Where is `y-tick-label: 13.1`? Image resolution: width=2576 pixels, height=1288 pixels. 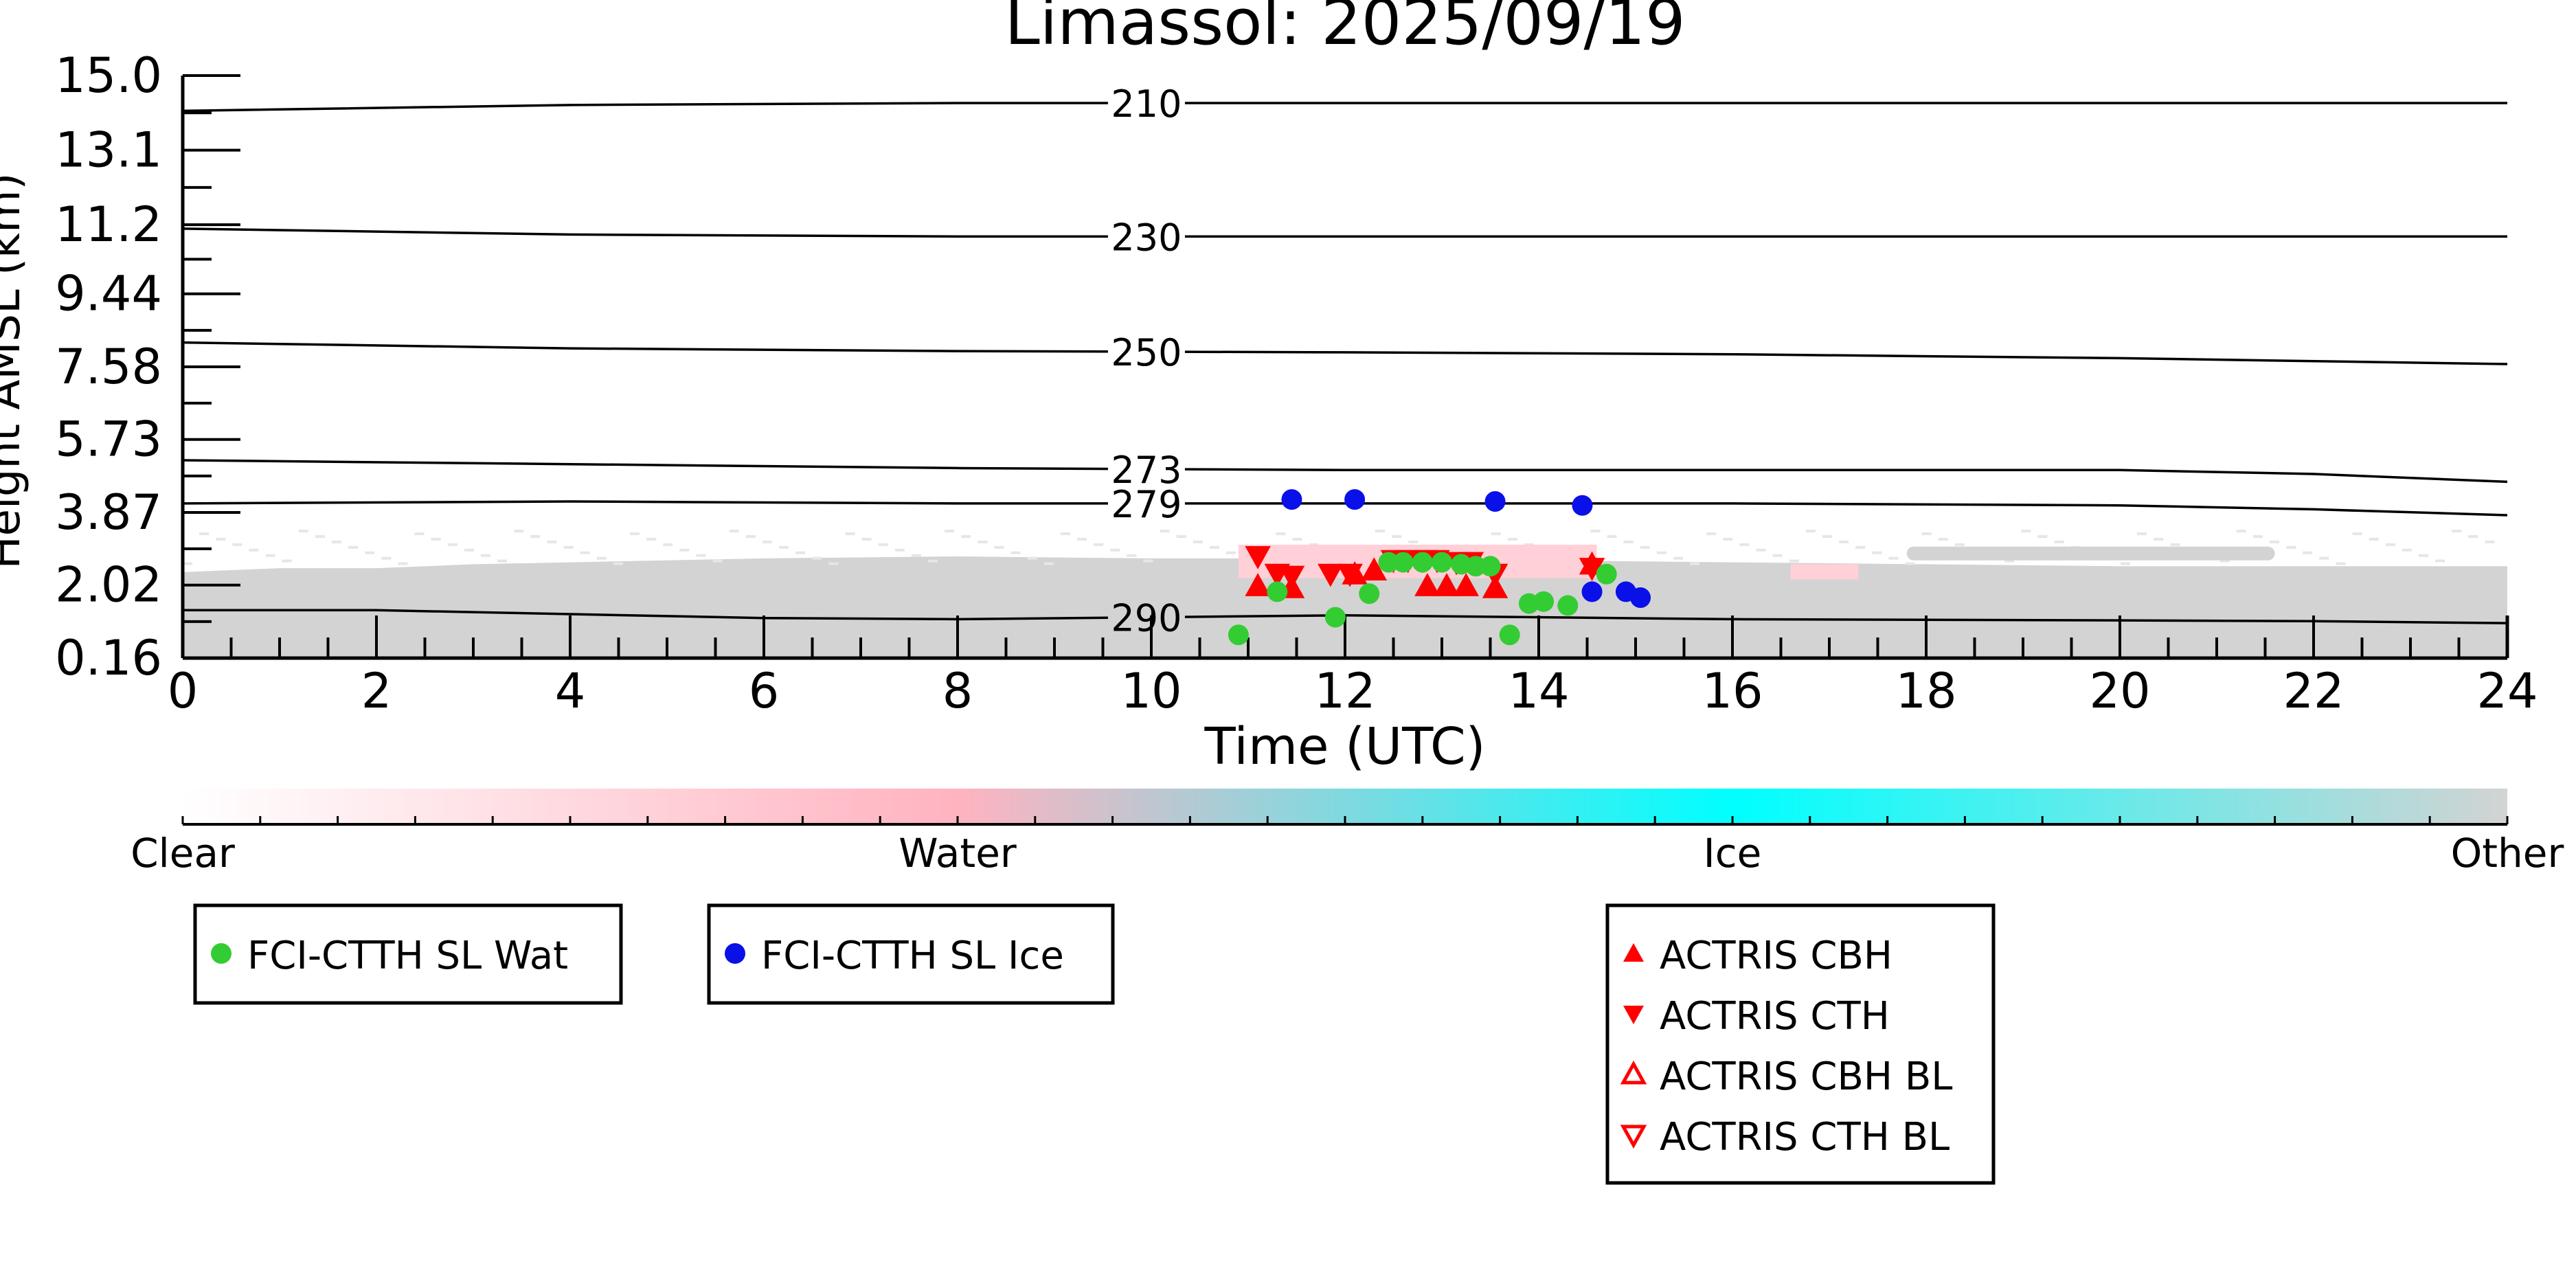
y-tick-label: 13.1 is located at coordinates (108, 150).